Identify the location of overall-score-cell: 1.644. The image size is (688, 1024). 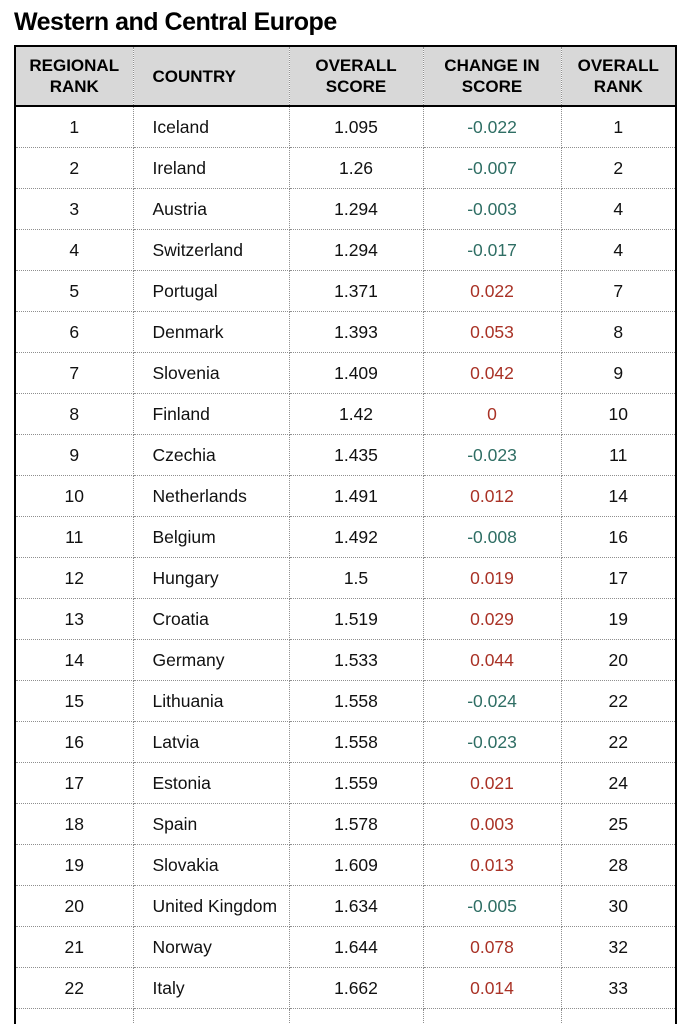
(356, 947).